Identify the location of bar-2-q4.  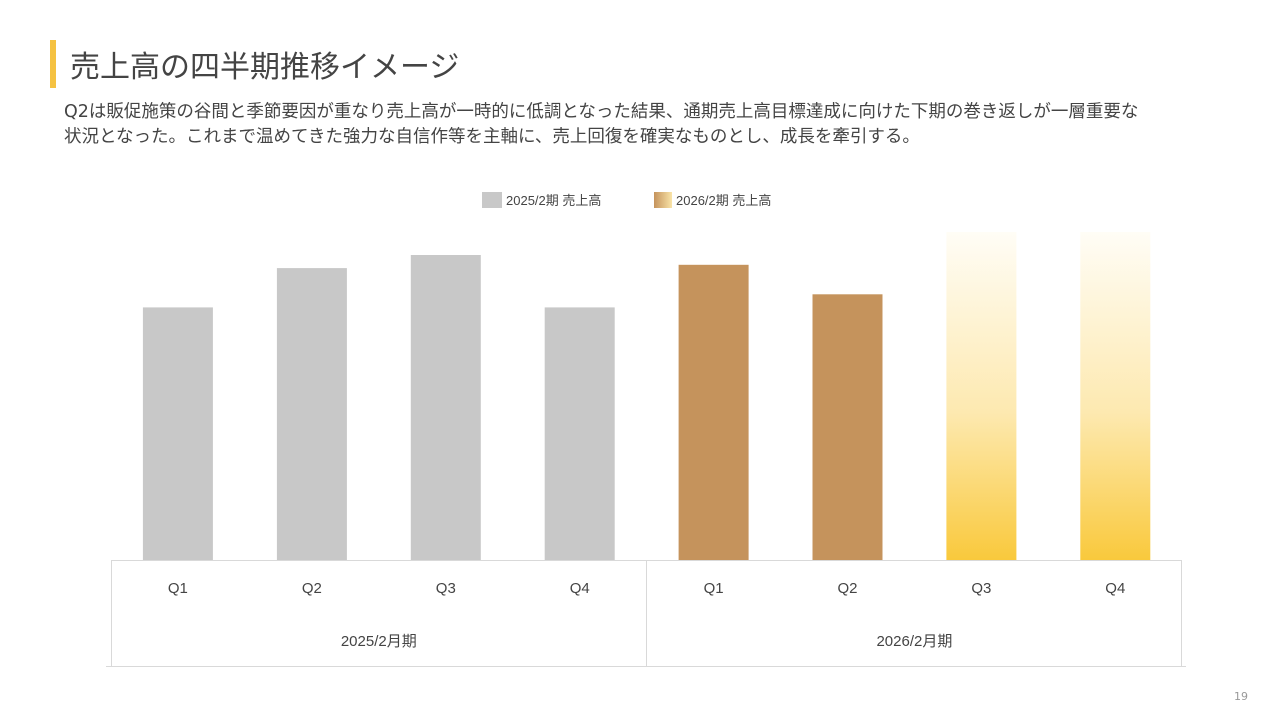
(1115, 396).